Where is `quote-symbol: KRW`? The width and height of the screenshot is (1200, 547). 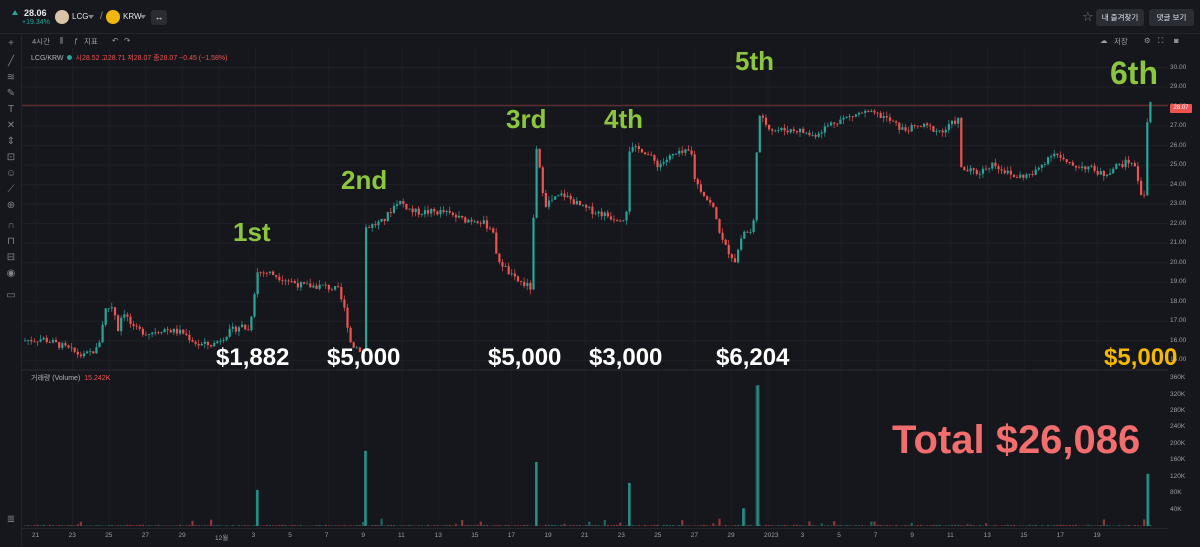
quote-symbol: KRW is located at coordinates (132, 16).